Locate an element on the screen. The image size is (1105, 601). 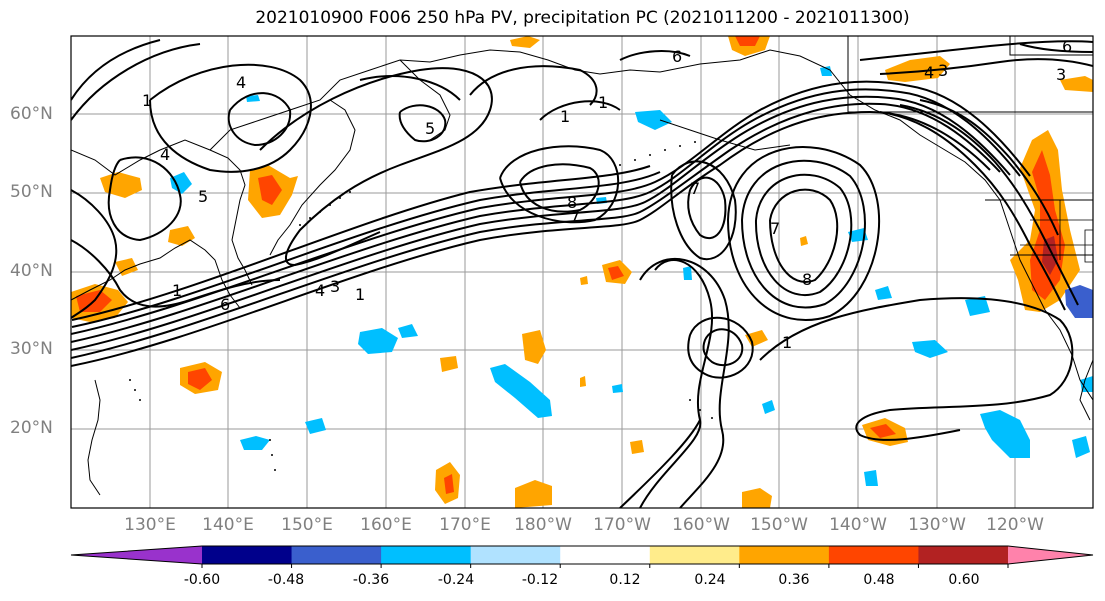
lon-label: 160°W is located at coordinates (701, 525).